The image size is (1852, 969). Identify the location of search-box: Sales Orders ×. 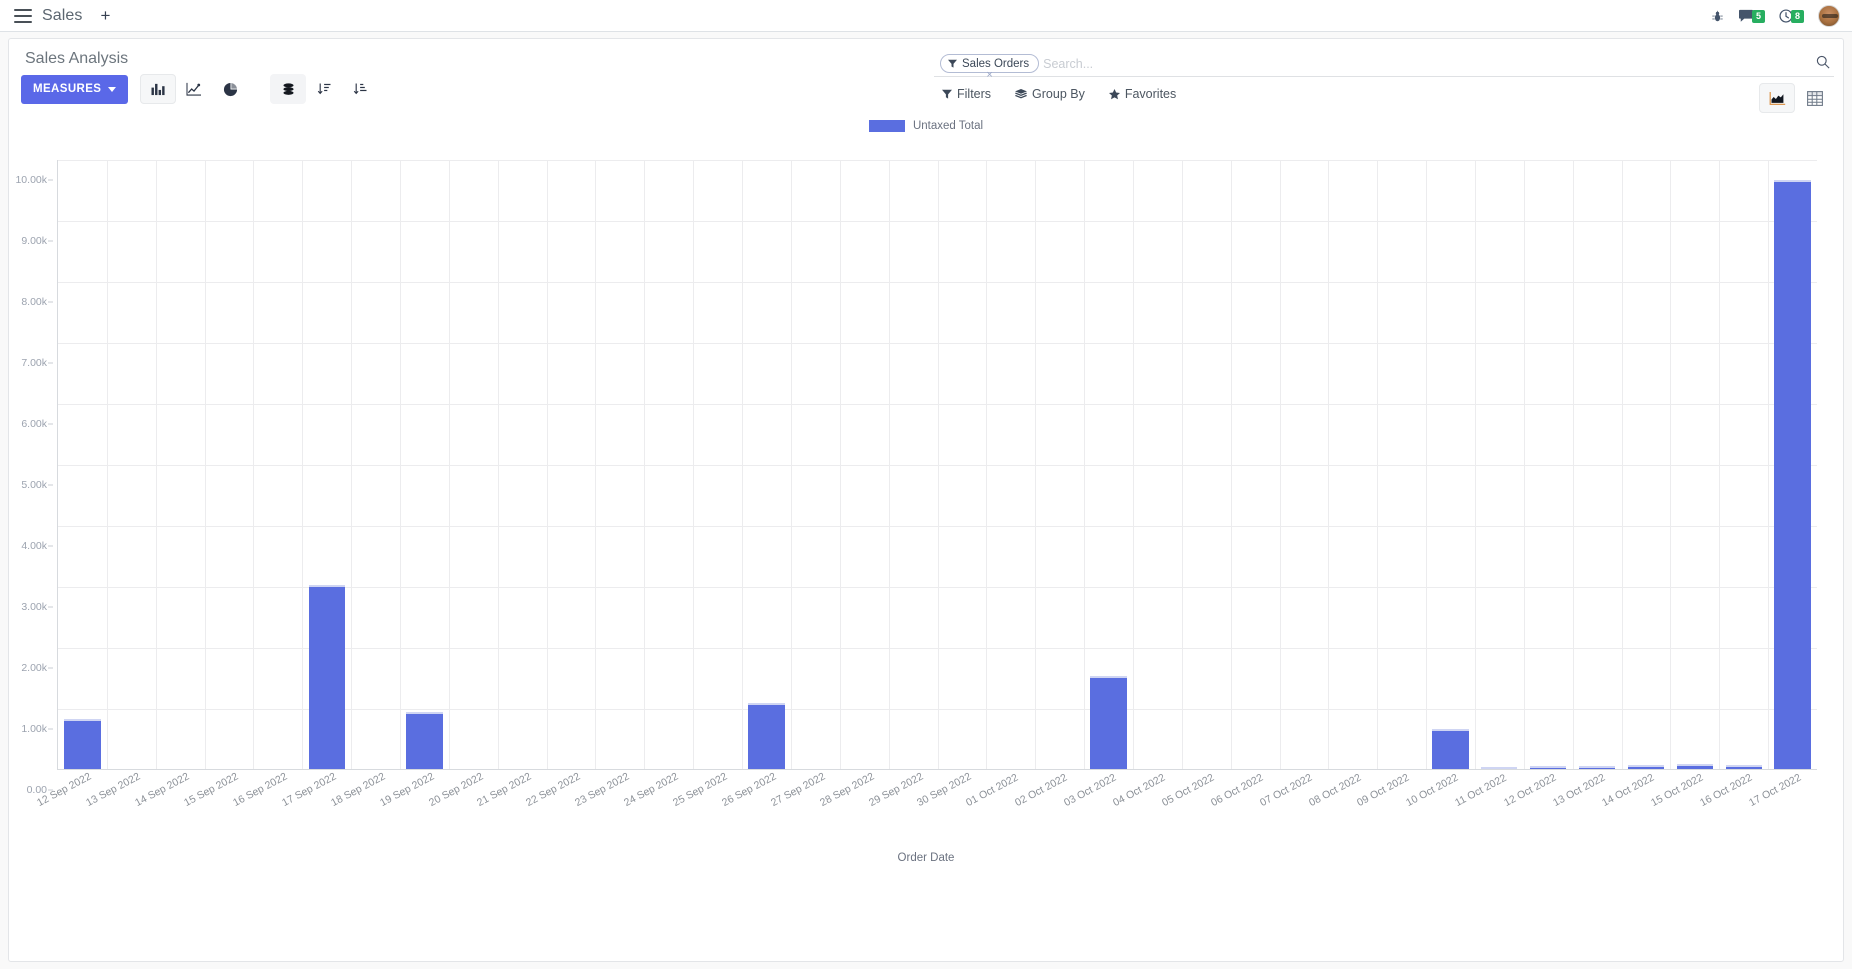
(1384, 66).